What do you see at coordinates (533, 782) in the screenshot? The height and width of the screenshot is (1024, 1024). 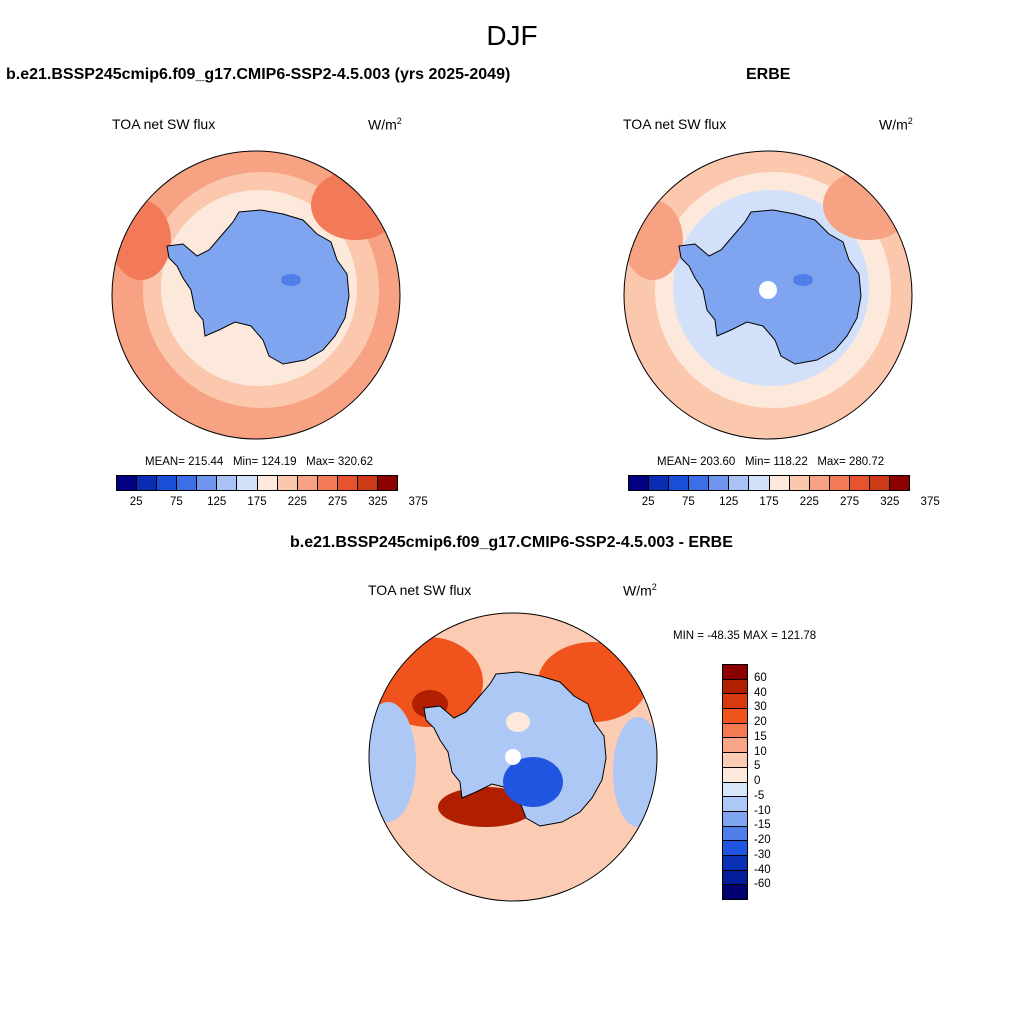 I see `negative-anomaly-strong` at bounding box center [533, 782].